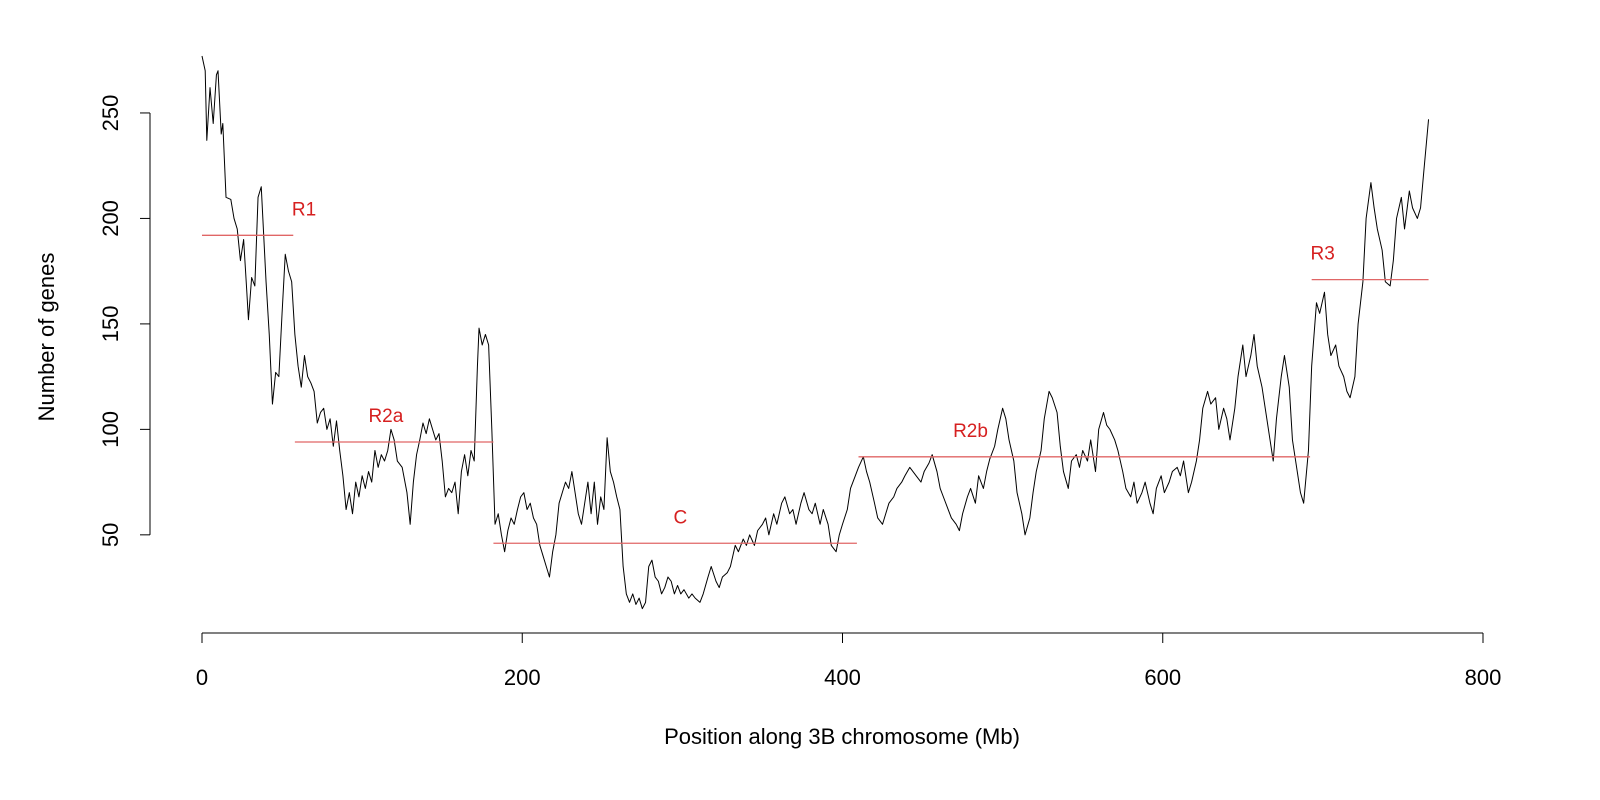  I want to click on x-tick-label: 0, so click(202, 677).